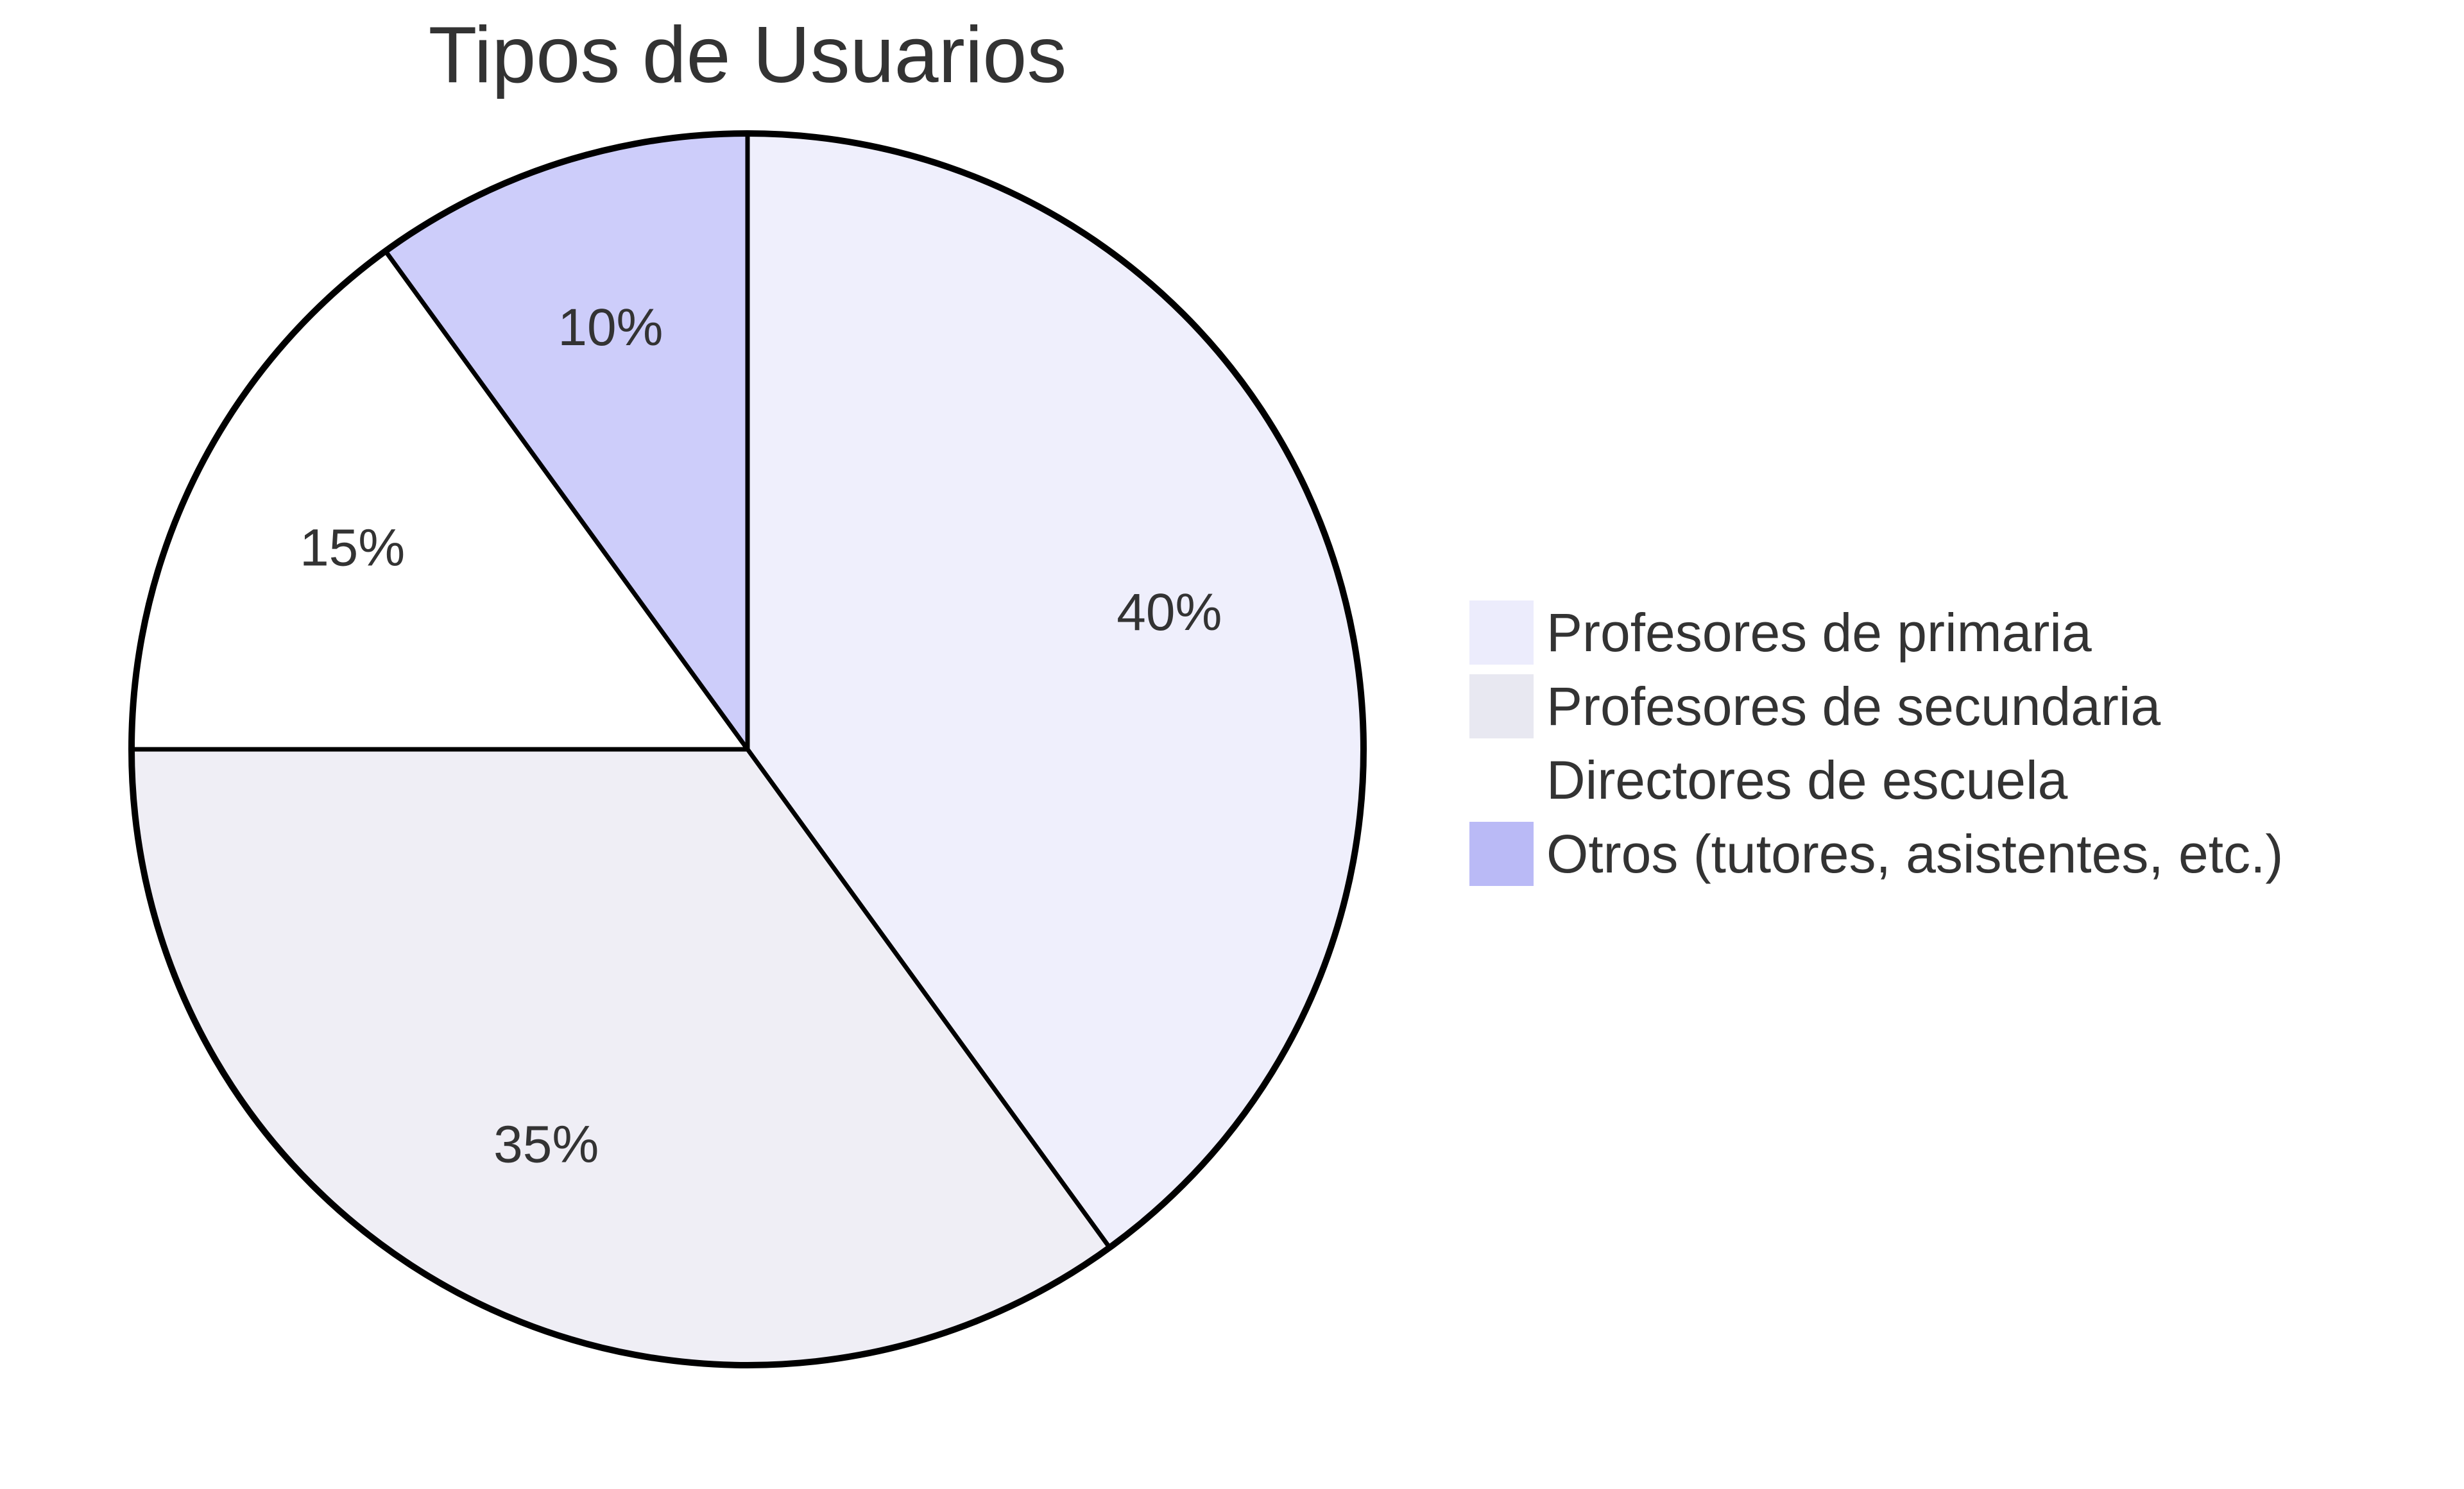  Describe the element at coordinates (1169, 612) in the screenshot. I see `slice-label-profesores-de-primaria: 40%` at that location.